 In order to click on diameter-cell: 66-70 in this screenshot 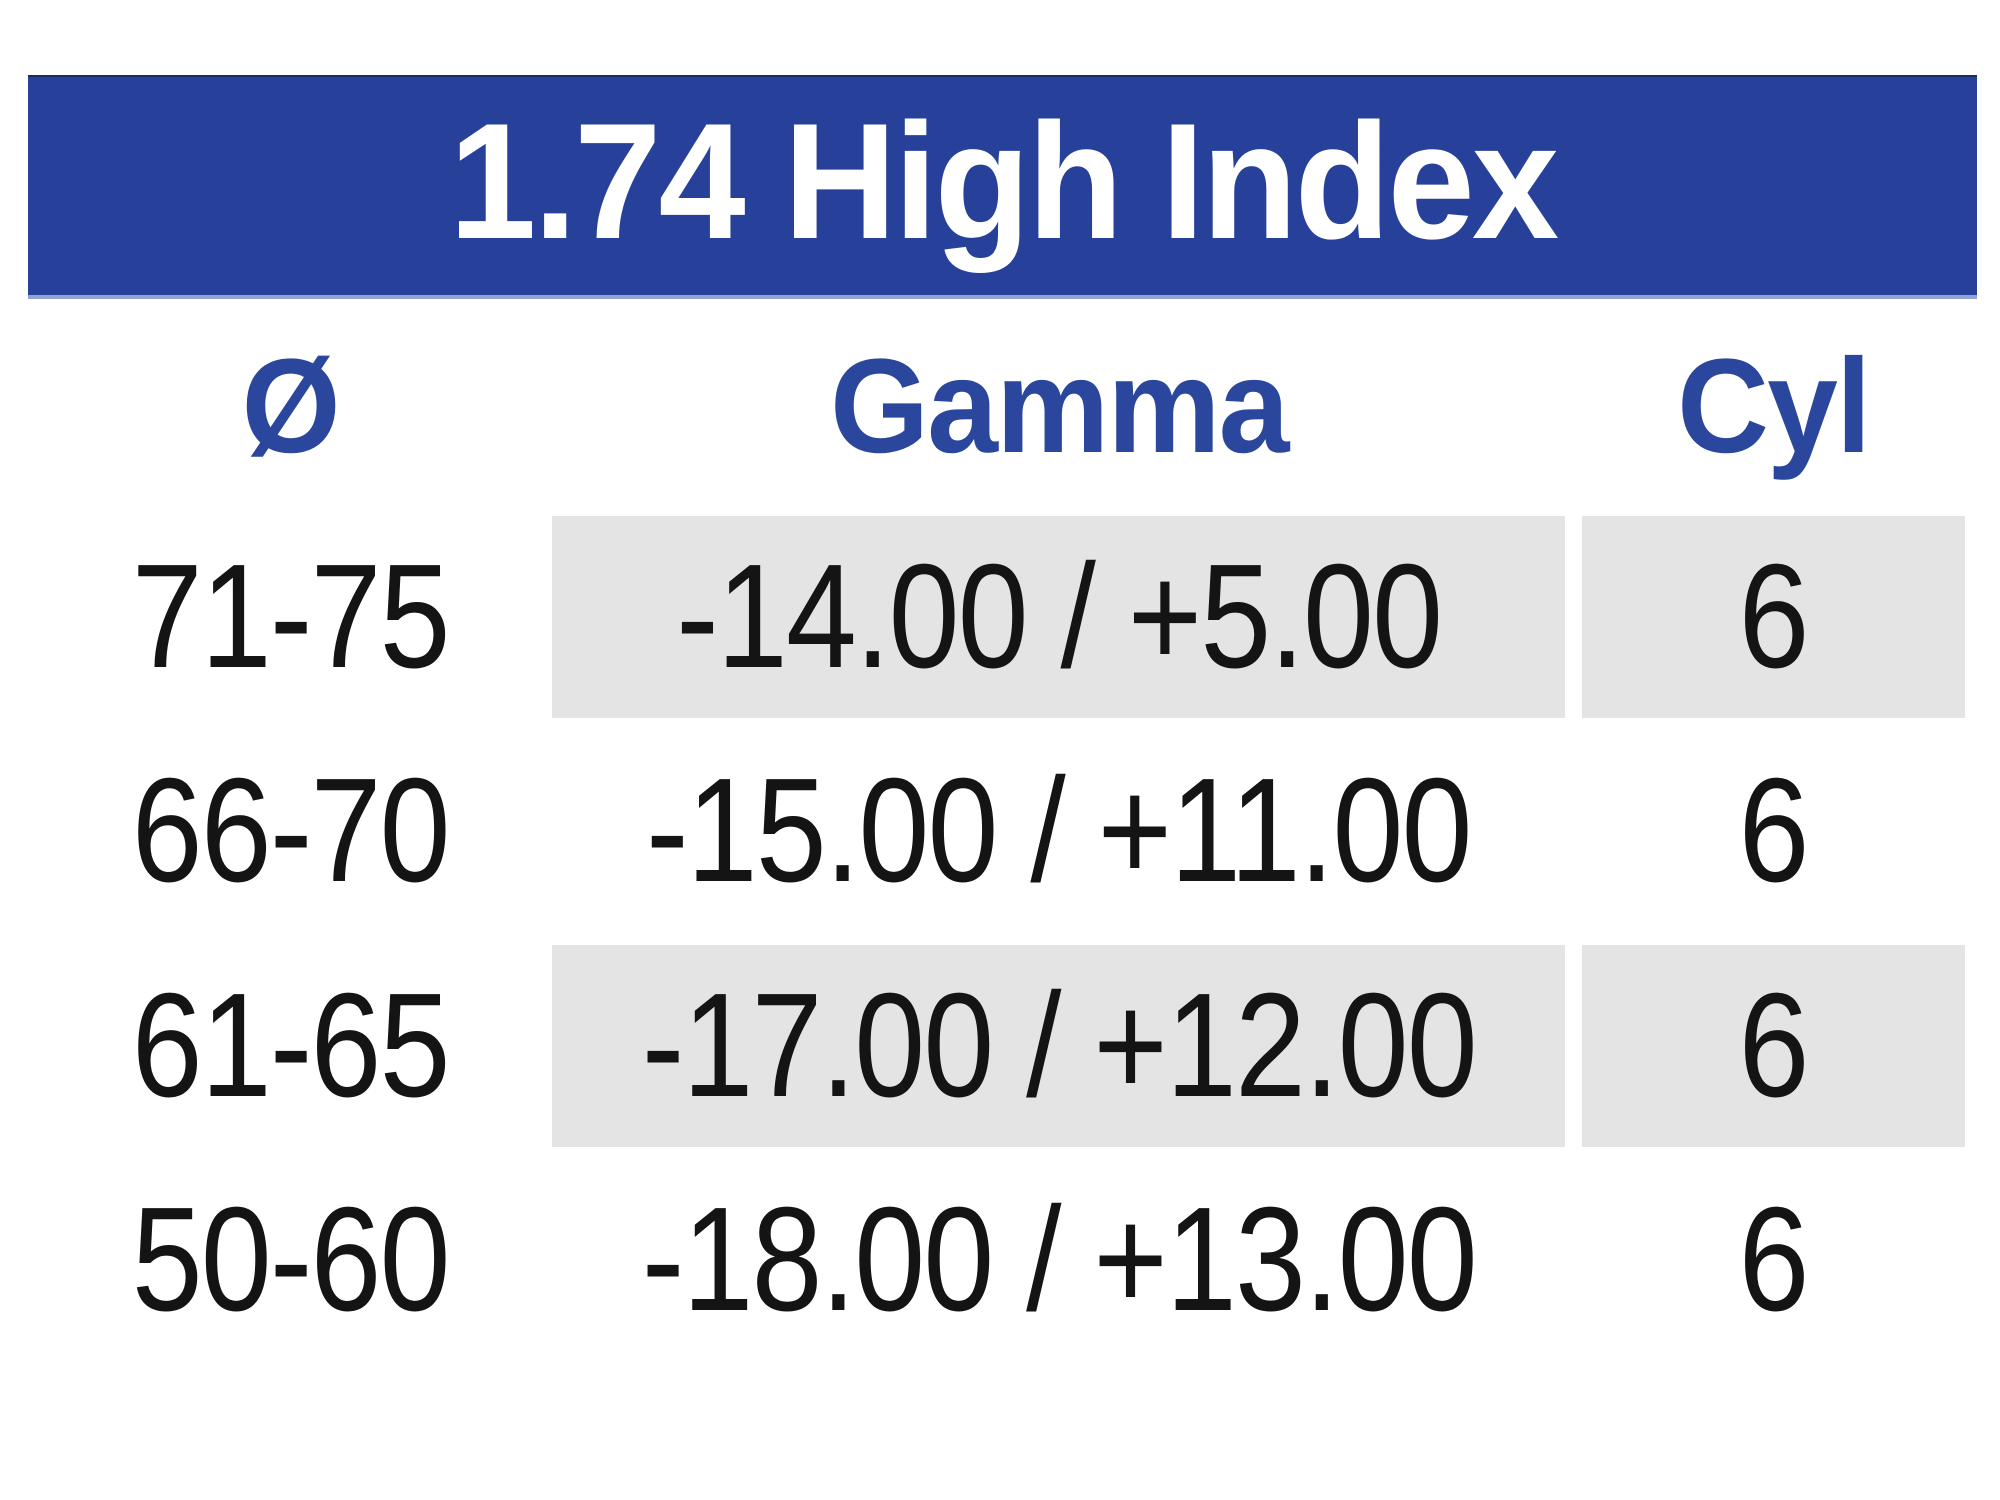, I will do `click(290, 831)`.